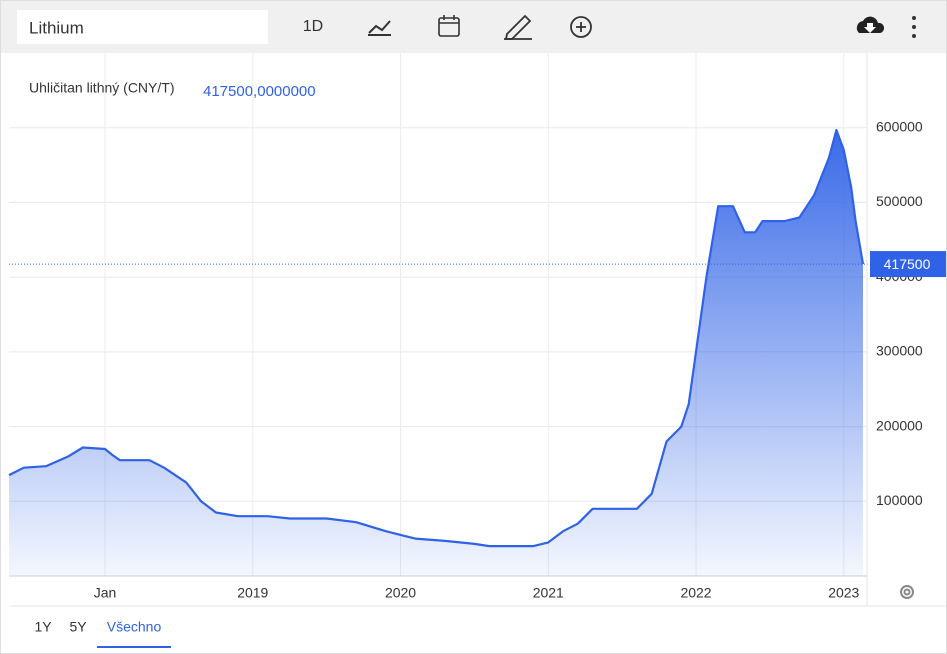 This screenshot has height=654, width=947. What do you see at coordinates (548, 593) in the screenshot?
I see `x-tick-label: 2021` at bounding box center [548, 593].